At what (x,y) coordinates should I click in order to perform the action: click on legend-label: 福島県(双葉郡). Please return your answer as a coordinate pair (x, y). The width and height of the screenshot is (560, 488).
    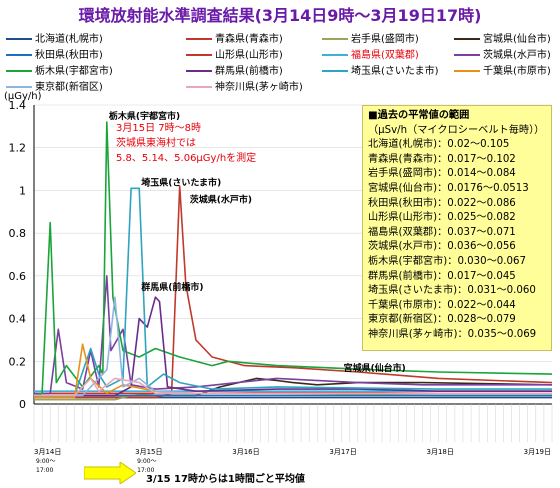
    Looking at the image, I should click on (385, 55).